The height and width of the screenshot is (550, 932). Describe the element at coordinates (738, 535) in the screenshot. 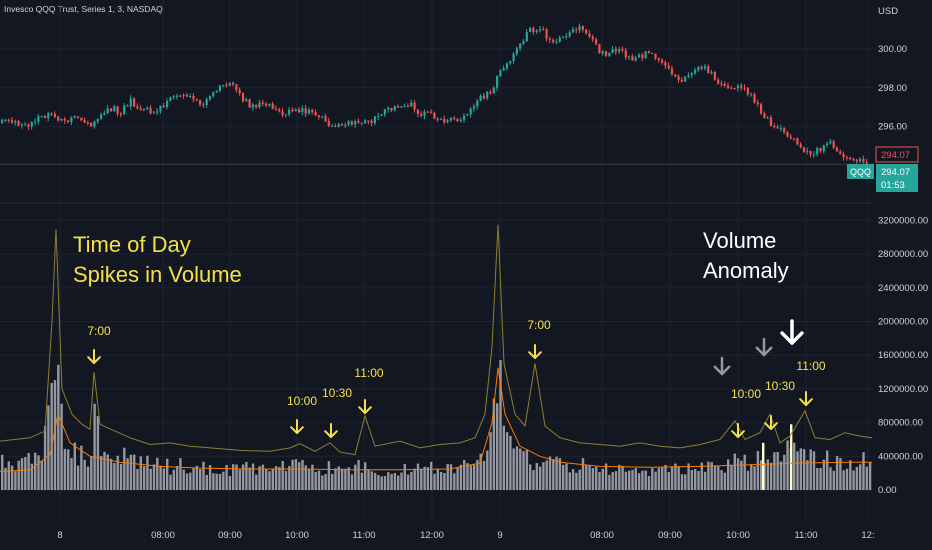

I see `x-tick-label: 10:00` at that location.